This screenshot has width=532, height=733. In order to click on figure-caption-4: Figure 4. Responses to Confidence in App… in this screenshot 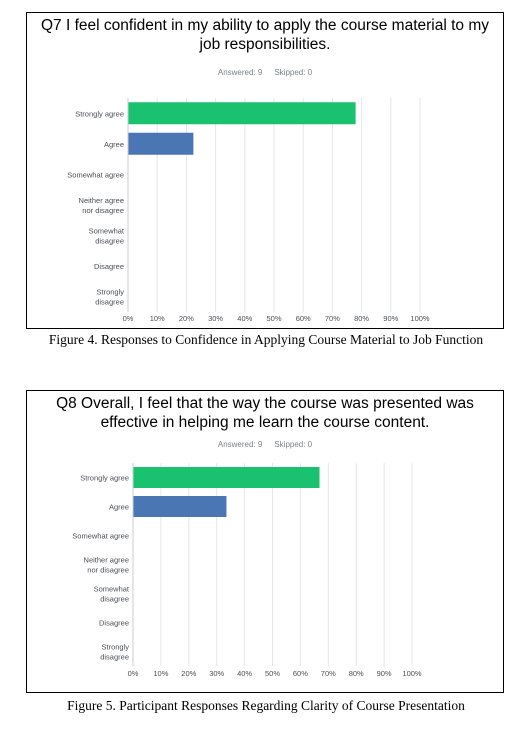, I will do `click(266, 339)`.